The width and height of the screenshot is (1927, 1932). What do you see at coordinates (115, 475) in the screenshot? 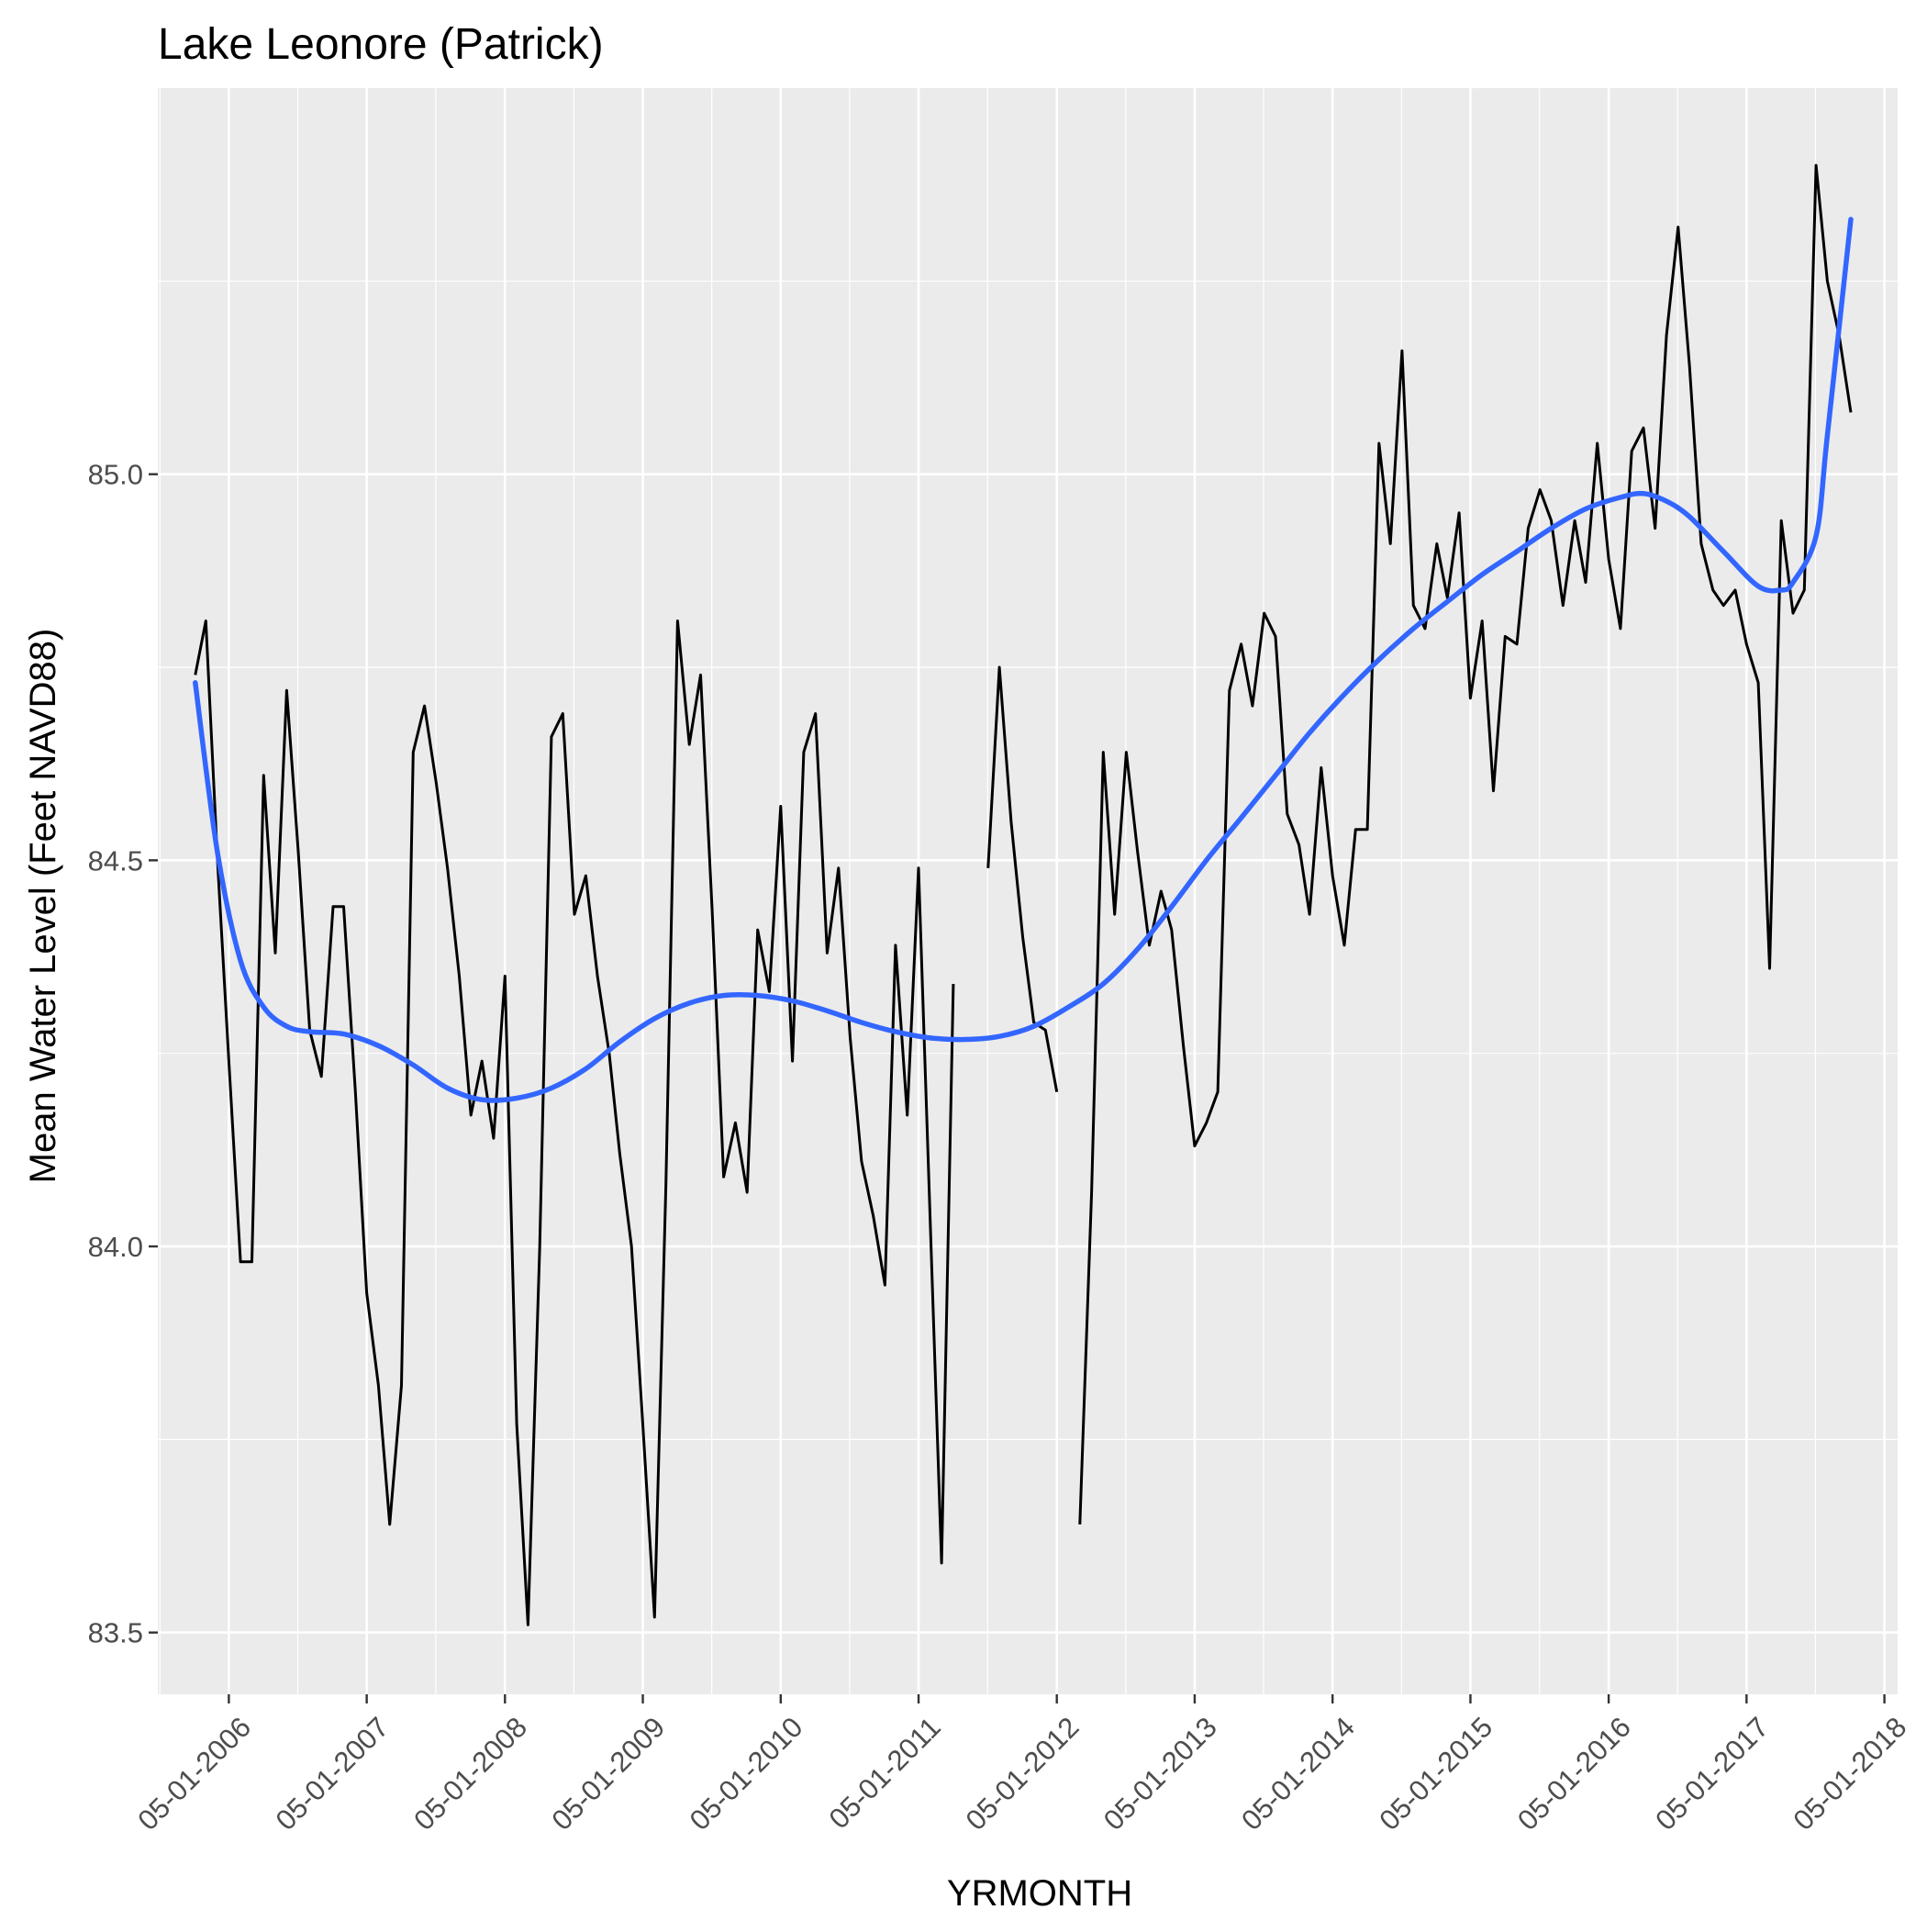
I see `y-tick-label: 85.0` at bounding box center [115, 475].